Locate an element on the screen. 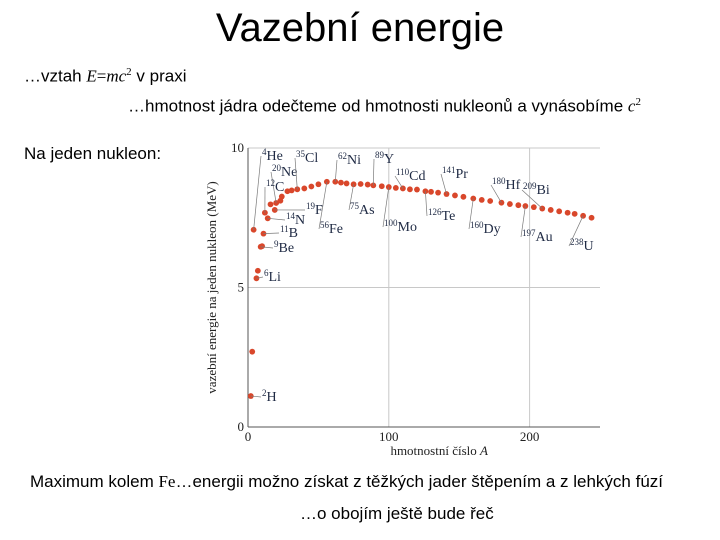 The image size is (720, 540). annotation-symbol: Au is located at coordinates (544, 237).